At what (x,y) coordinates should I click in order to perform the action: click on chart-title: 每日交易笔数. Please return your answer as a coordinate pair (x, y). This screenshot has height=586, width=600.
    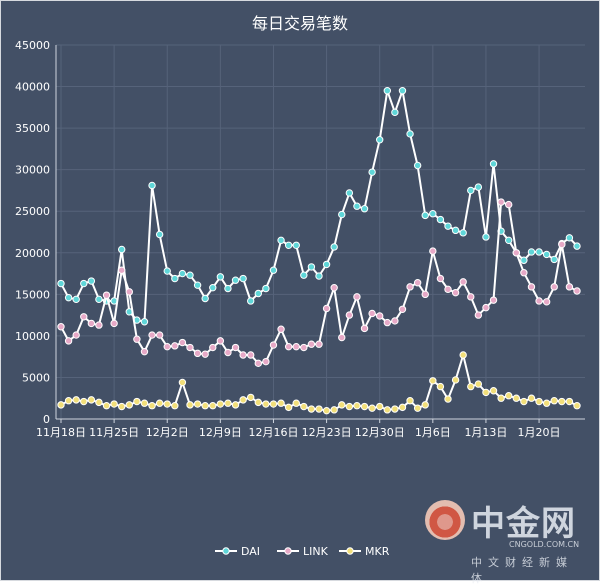
    Looking at the image, I should click on (300, 23).